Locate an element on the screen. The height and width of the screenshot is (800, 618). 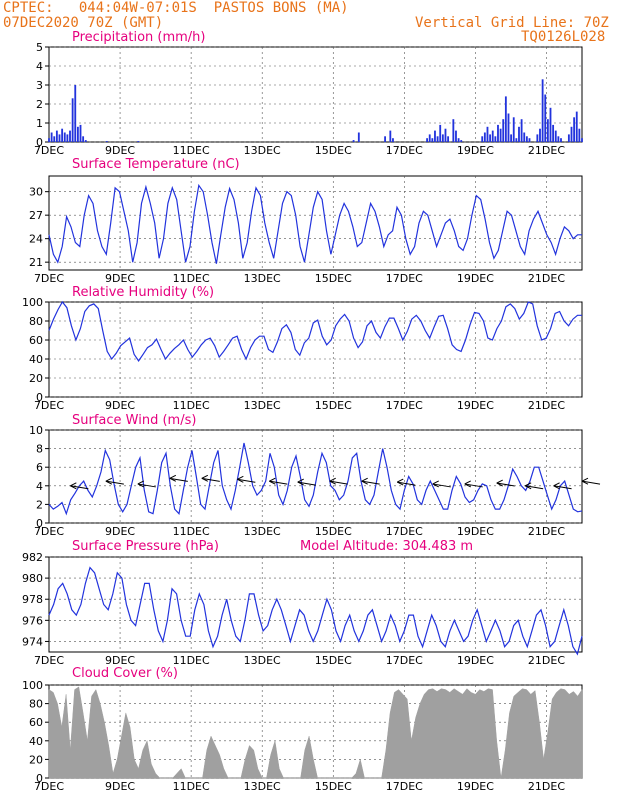
rh-ytick-label: 40 is located at coordinates (36, 359).